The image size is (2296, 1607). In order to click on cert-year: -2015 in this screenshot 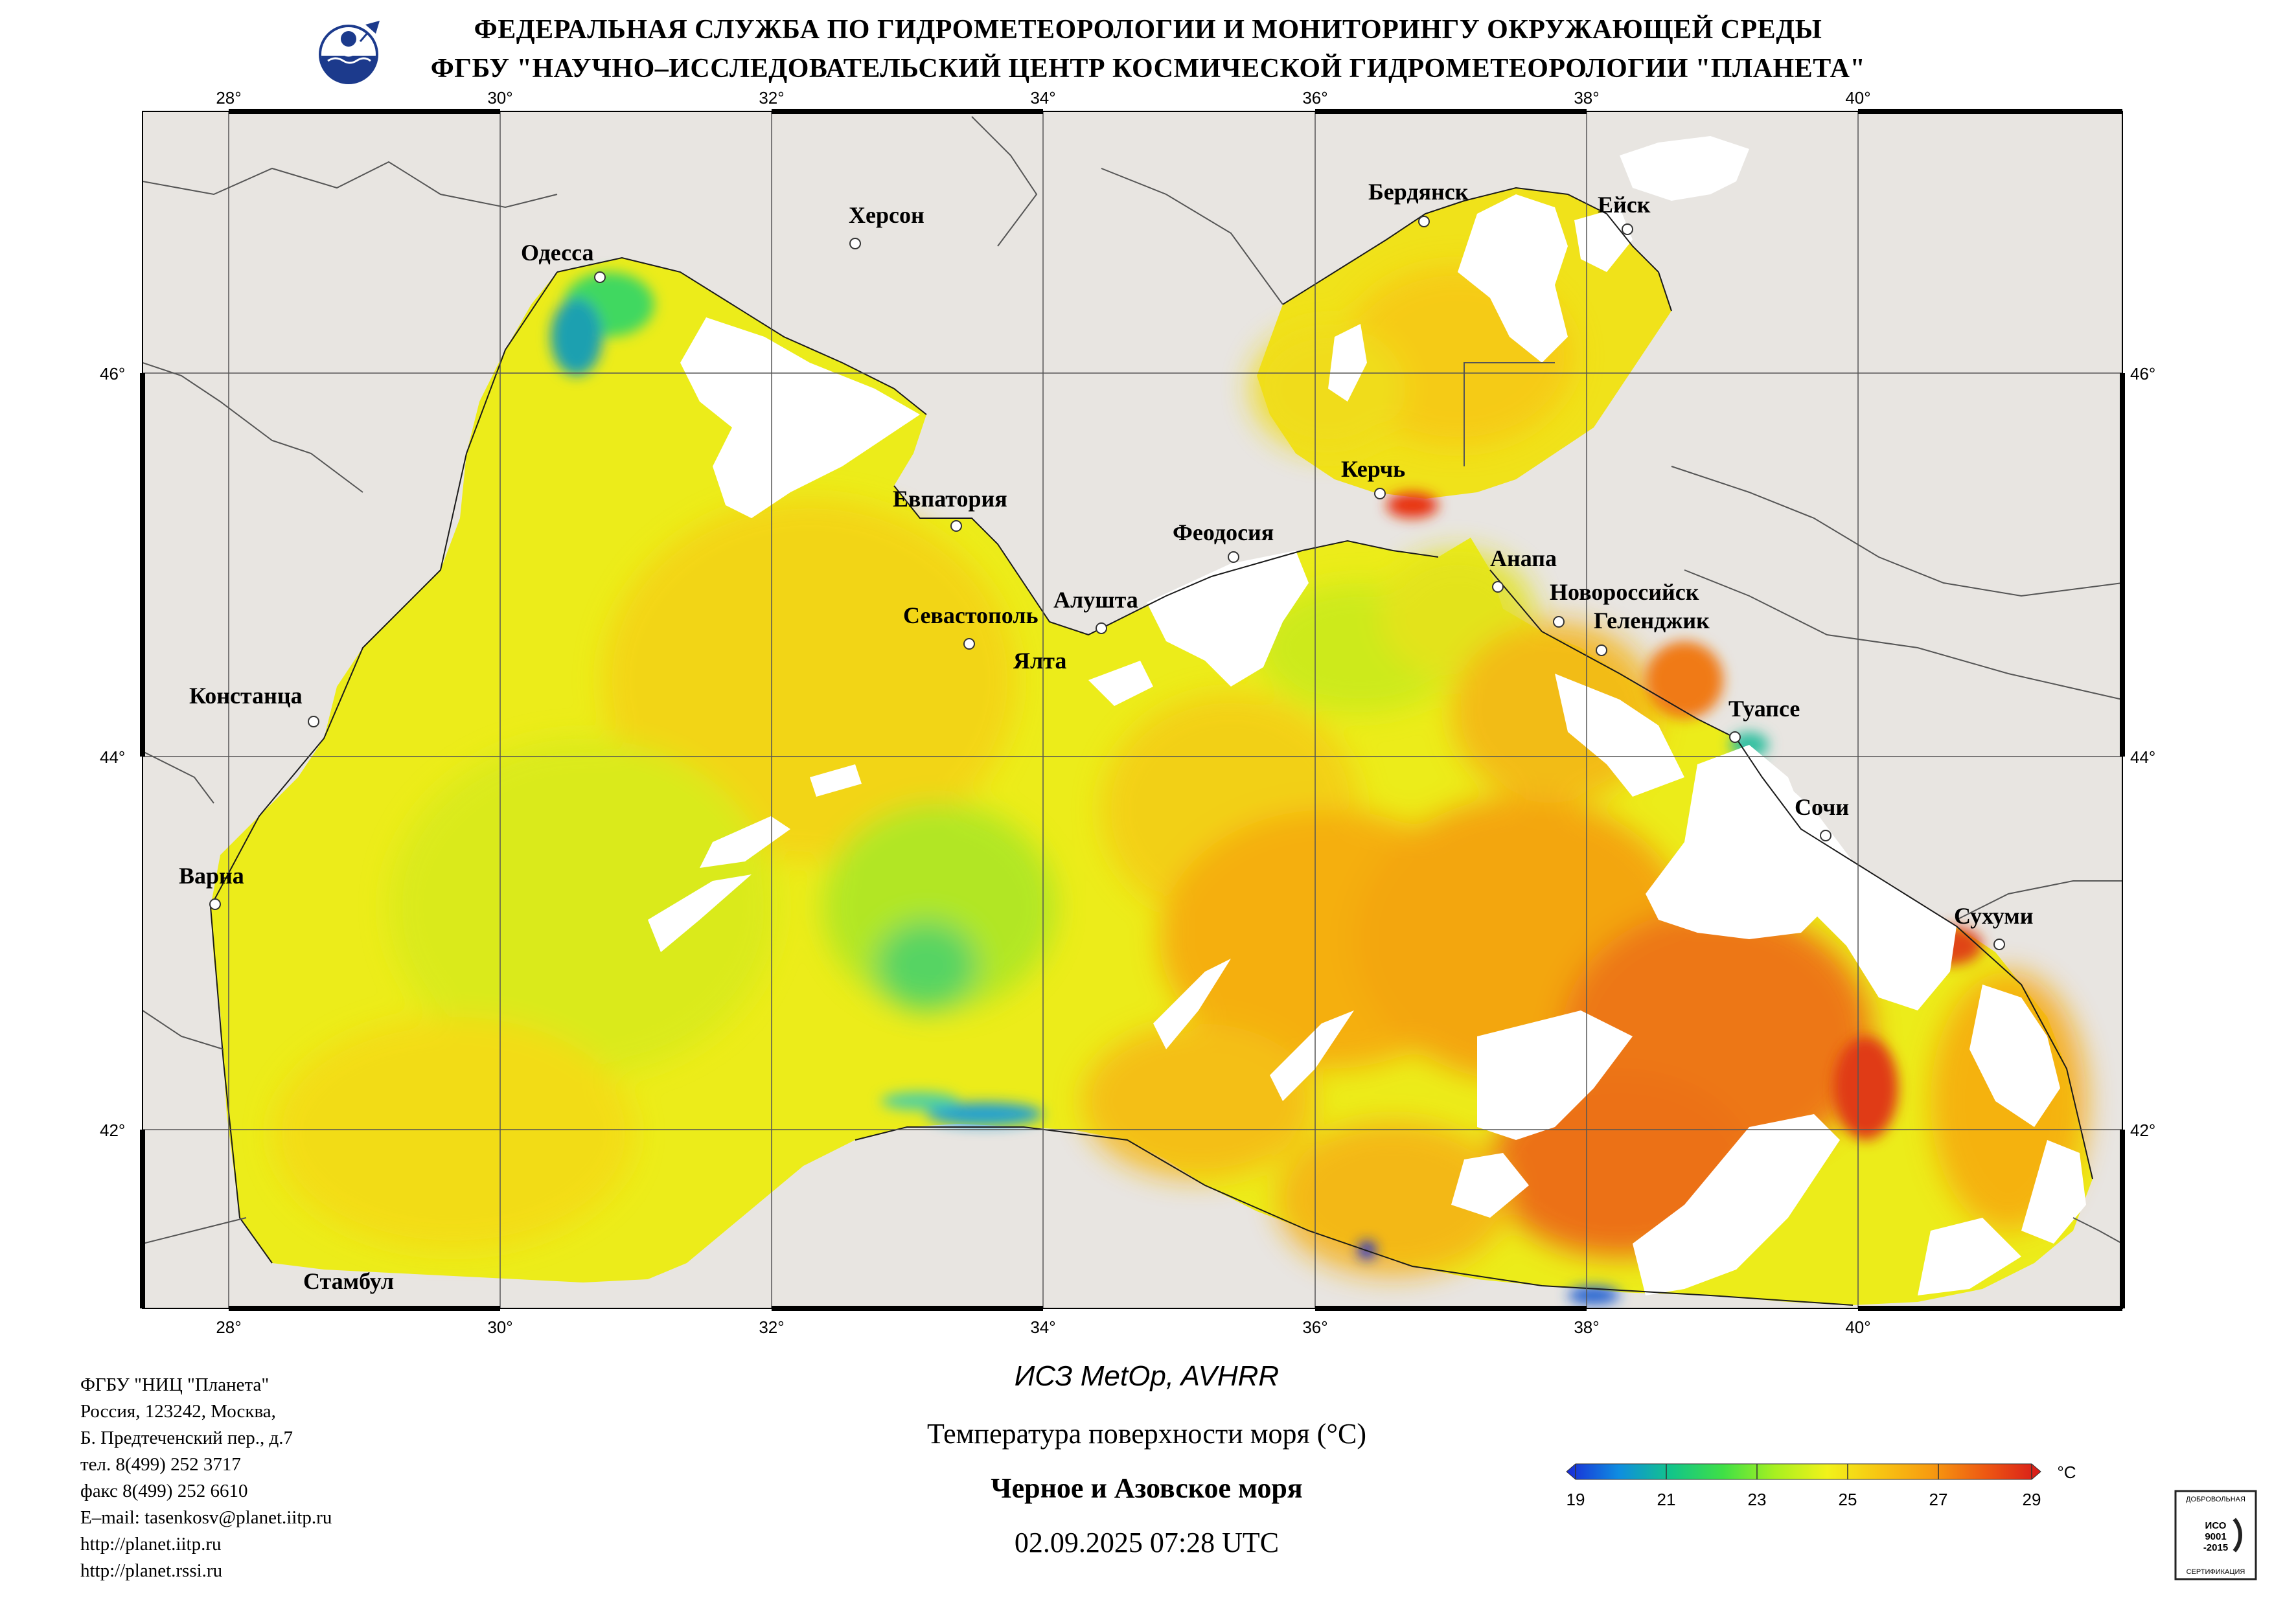, I will do `click(2215, 1548)`.